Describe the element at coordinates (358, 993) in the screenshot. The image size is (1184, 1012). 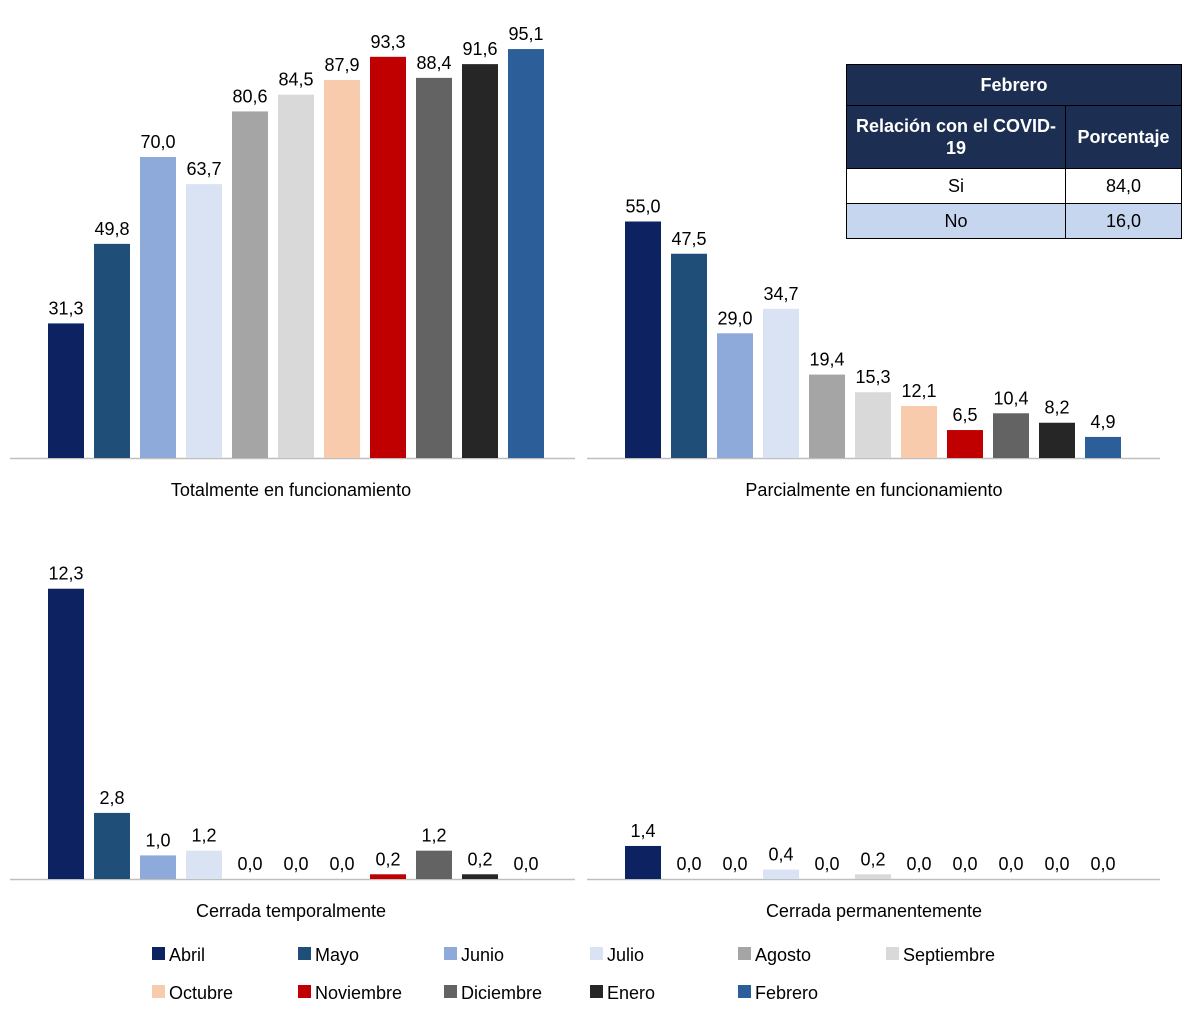
I see `legend-label: Noviembre` at that location.